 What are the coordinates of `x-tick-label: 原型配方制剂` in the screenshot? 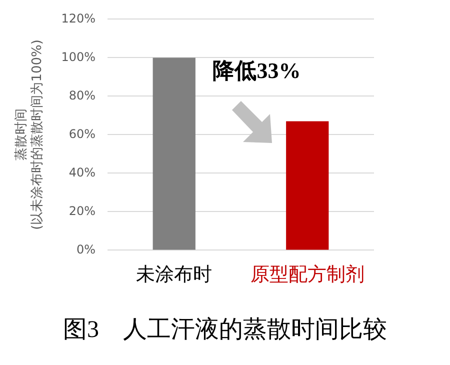 It's located at (307, 275).